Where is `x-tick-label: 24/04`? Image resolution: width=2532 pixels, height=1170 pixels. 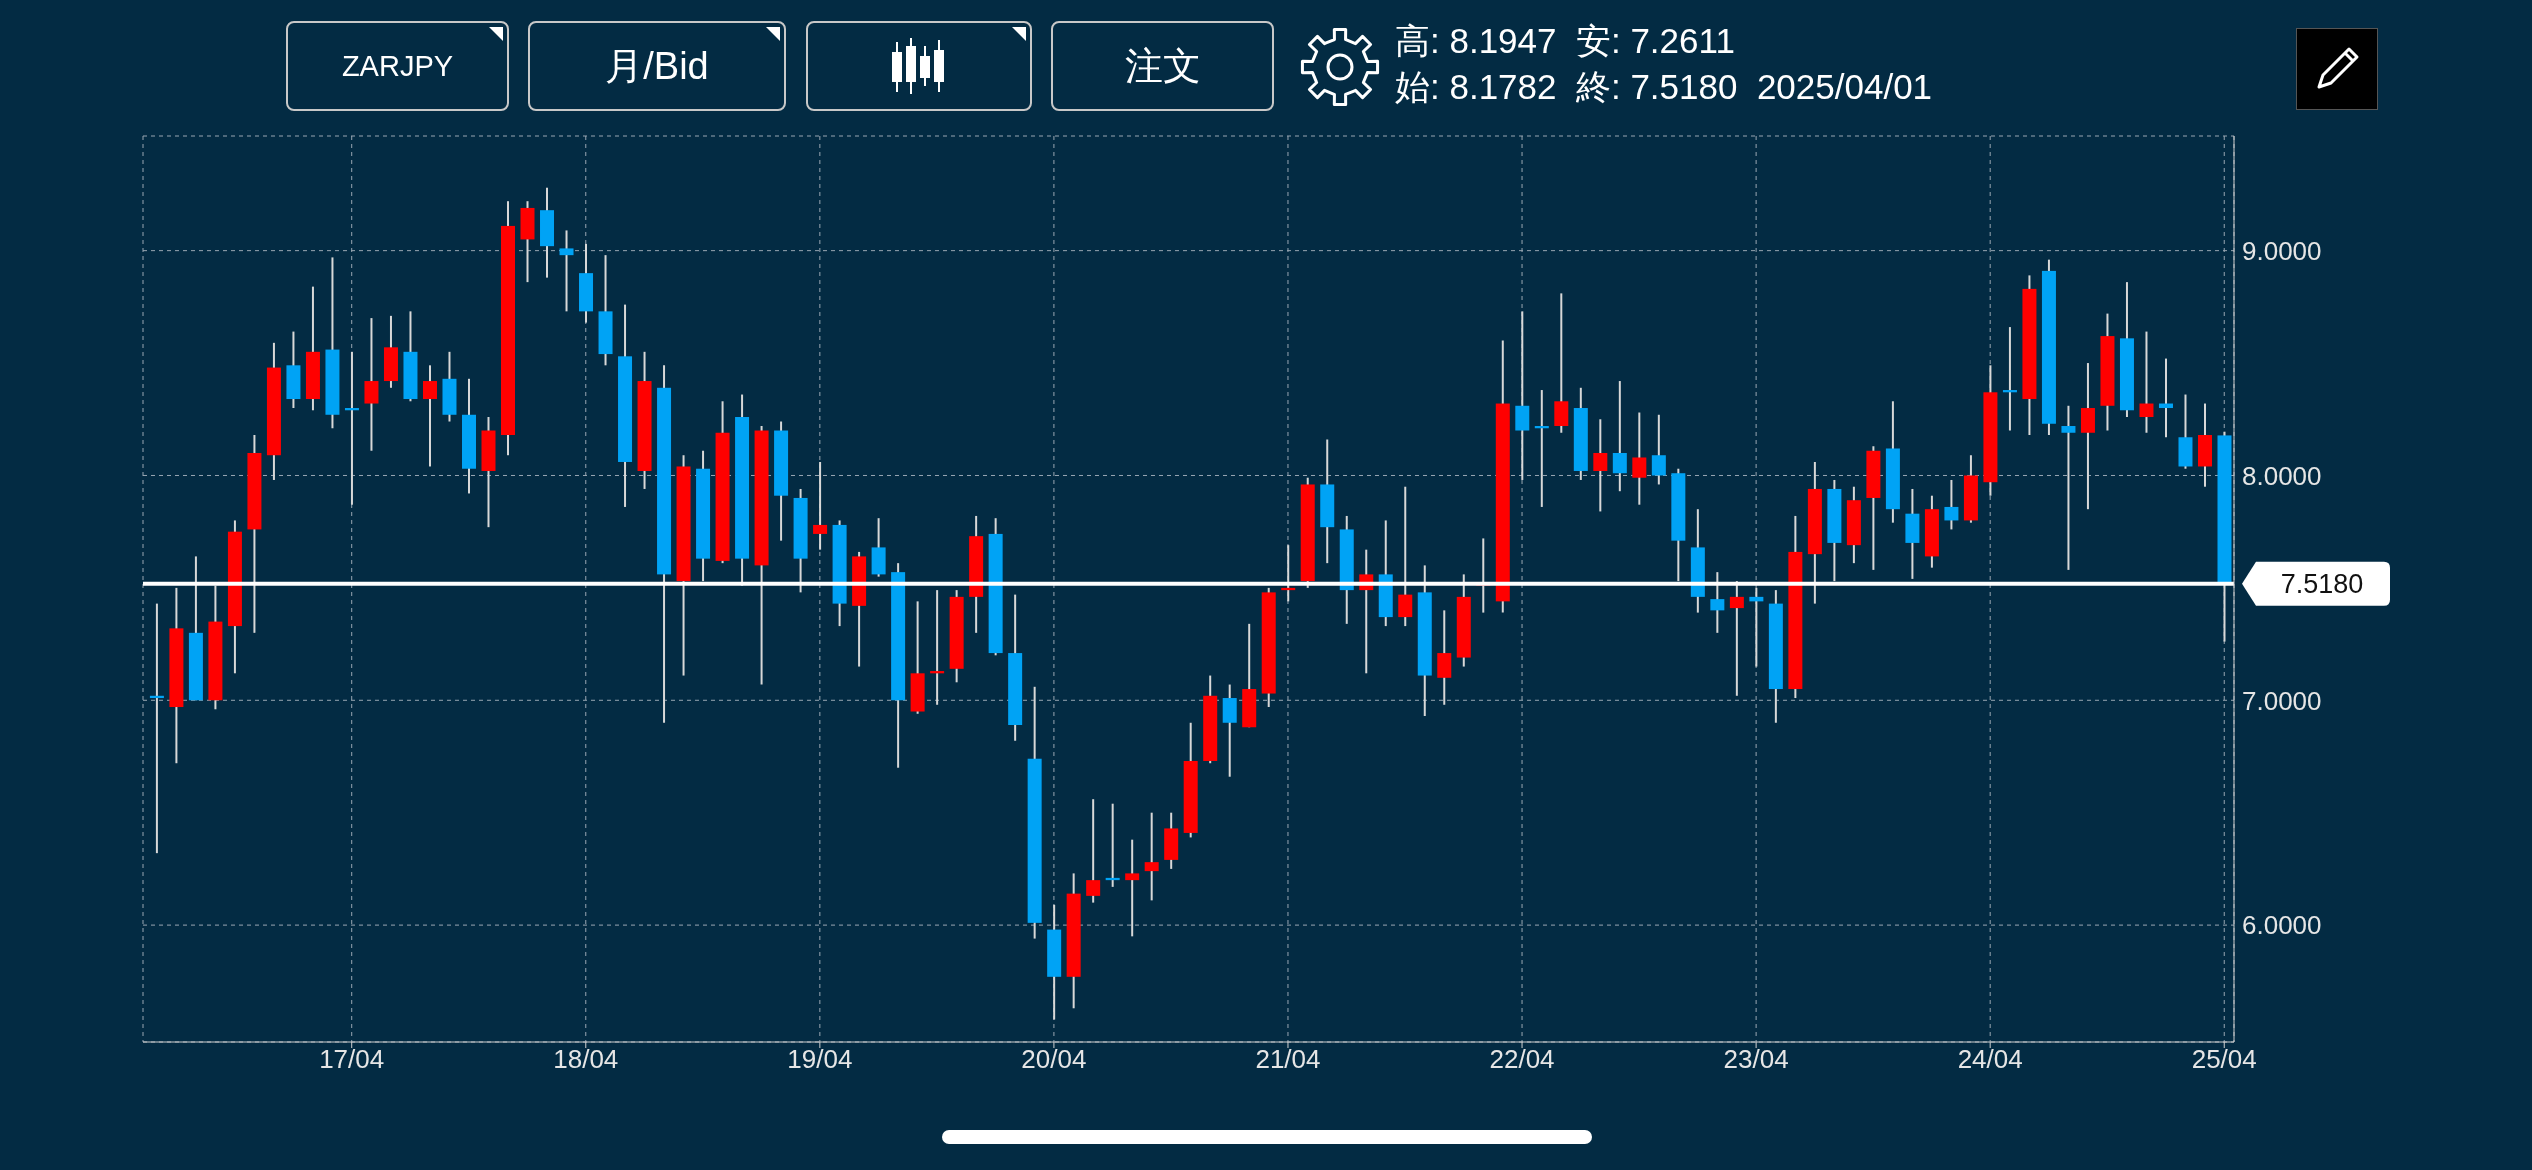
x-tick-label: 24/04 is located at coordinates (1990, 1059).